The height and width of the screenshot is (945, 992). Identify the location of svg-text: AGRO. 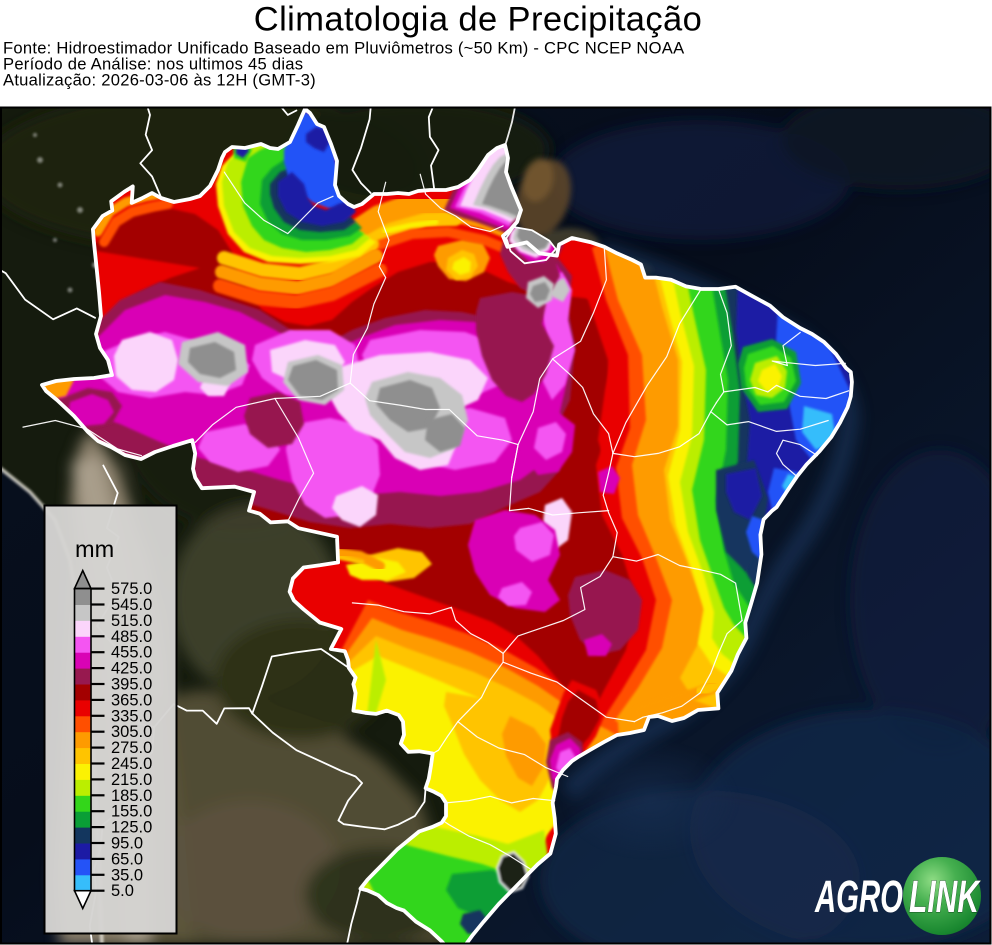
(858, 896).